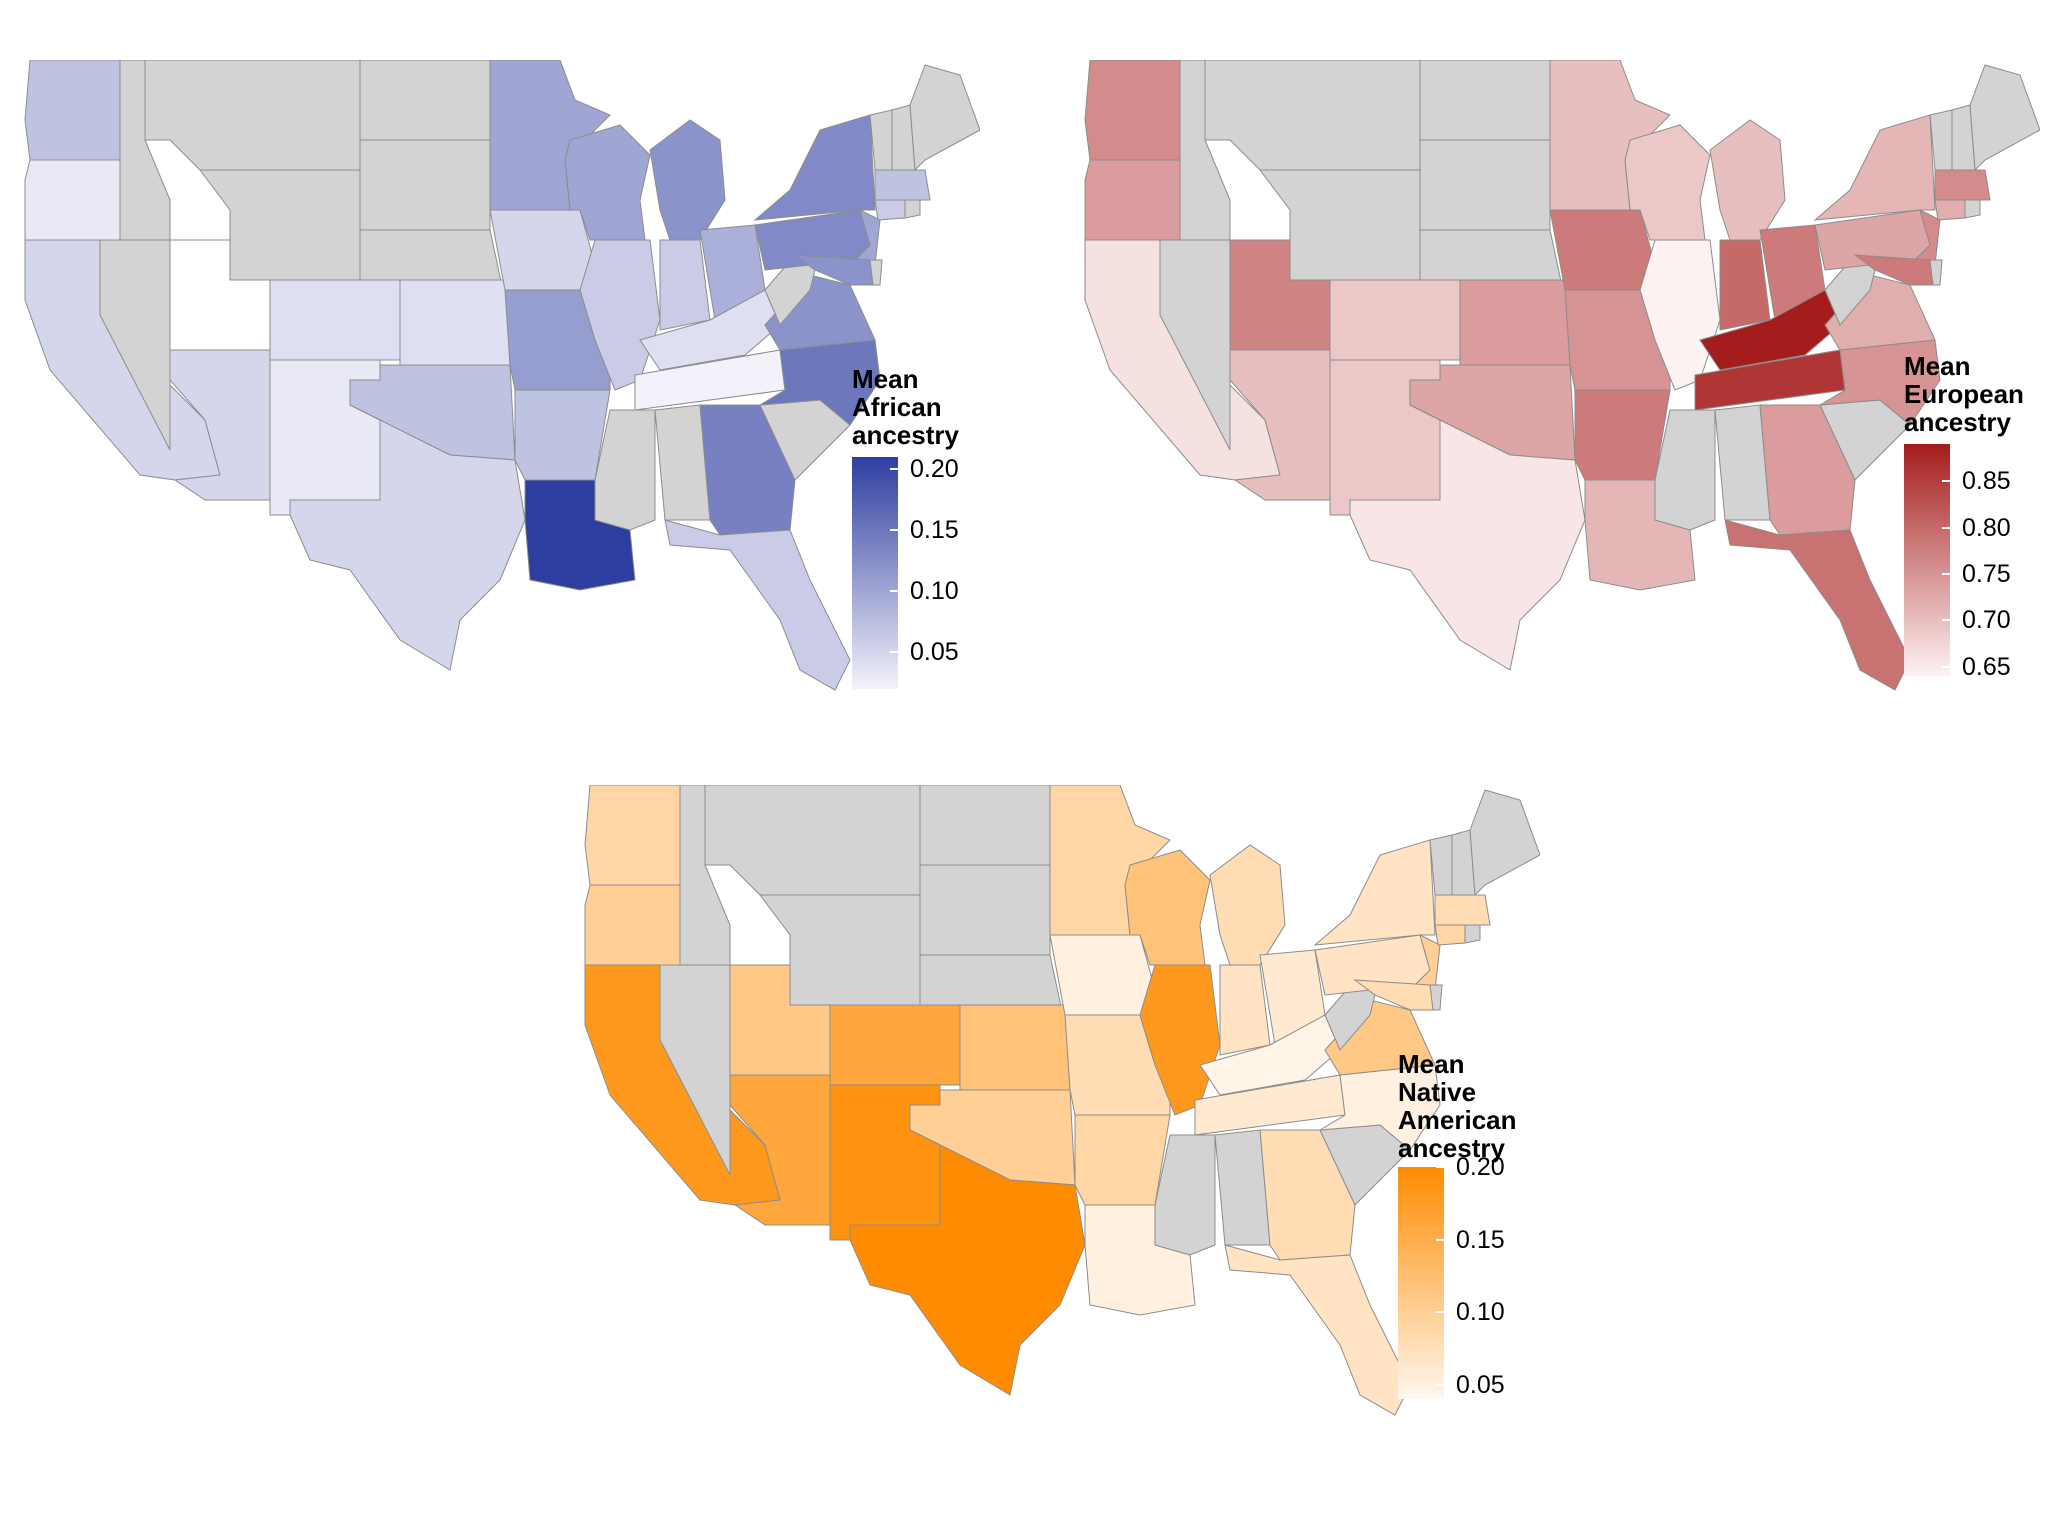 The height and width of the screenshot is (1536, 2048). What do you see at coordinates (1986, 666) in the screenshot?
I see `legend-tick-label: 0.65` at bounding box center [1986, 666].